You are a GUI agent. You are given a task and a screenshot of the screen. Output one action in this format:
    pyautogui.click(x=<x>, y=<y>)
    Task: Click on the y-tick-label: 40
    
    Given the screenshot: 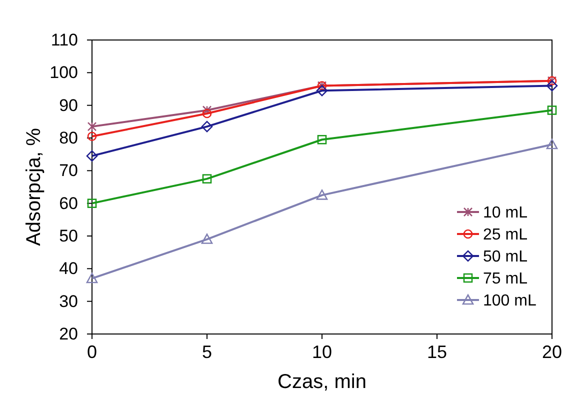 What is the action you would take?
    pyautogui.click(x=68, y=268)
    